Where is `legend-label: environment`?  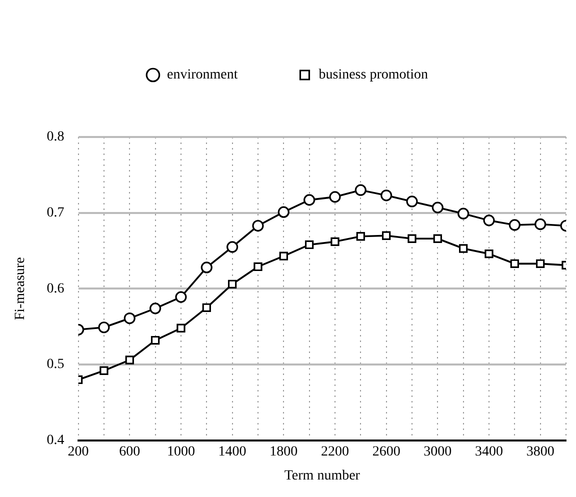
legend-label: environment is located at coordinates (202, 75).